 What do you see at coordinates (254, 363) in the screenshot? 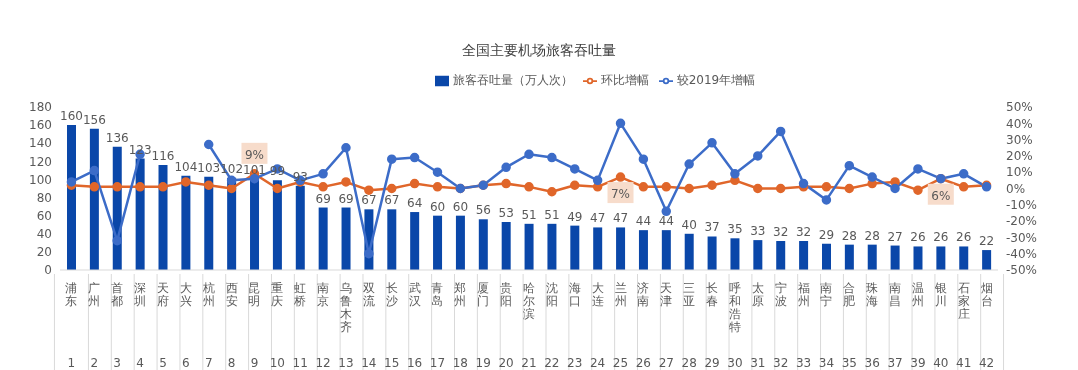
I see `text: 9` at bounding box center [254, 363].